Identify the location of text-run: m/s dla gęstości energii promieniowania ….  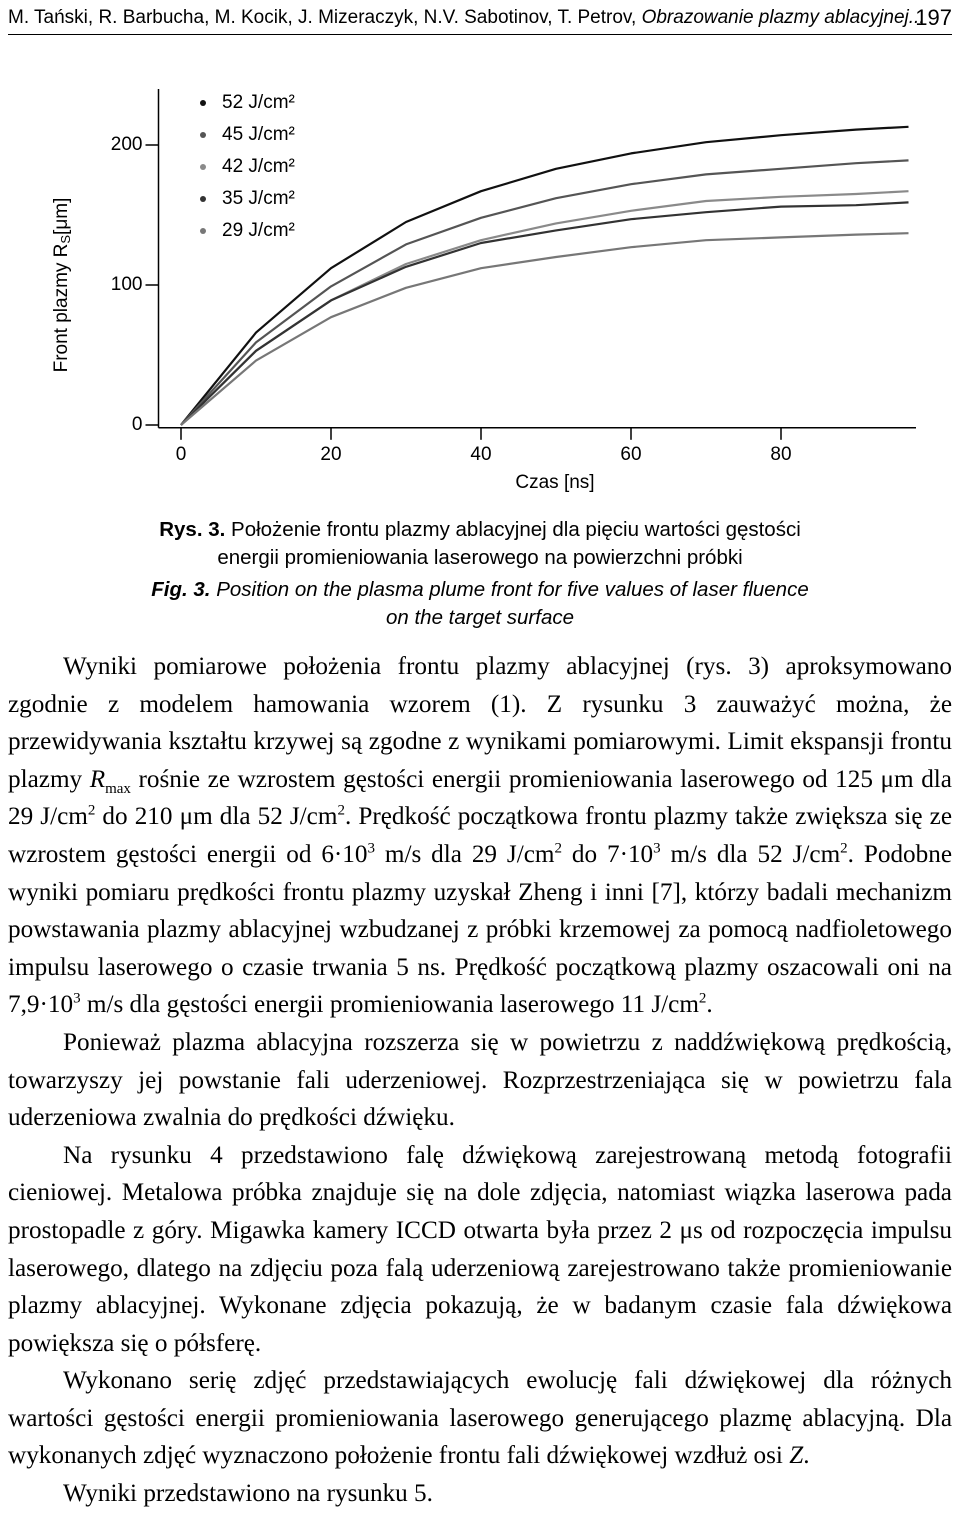
(389, 1005).